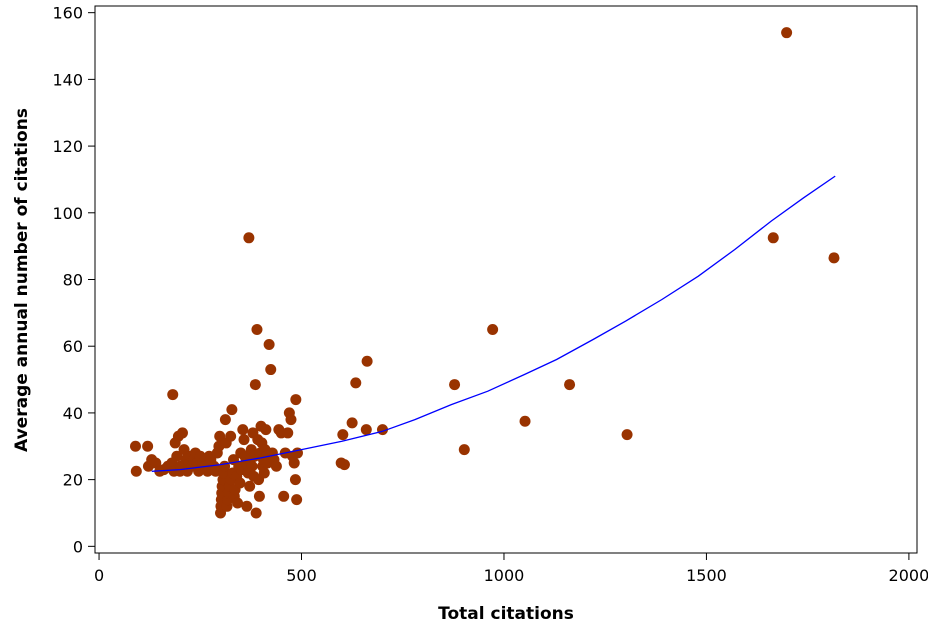 This screenshot has height=627, width=928. Describe the element at coordinates (301, 575) in the screenshot. I see `x-tick-label: 500` at that location.